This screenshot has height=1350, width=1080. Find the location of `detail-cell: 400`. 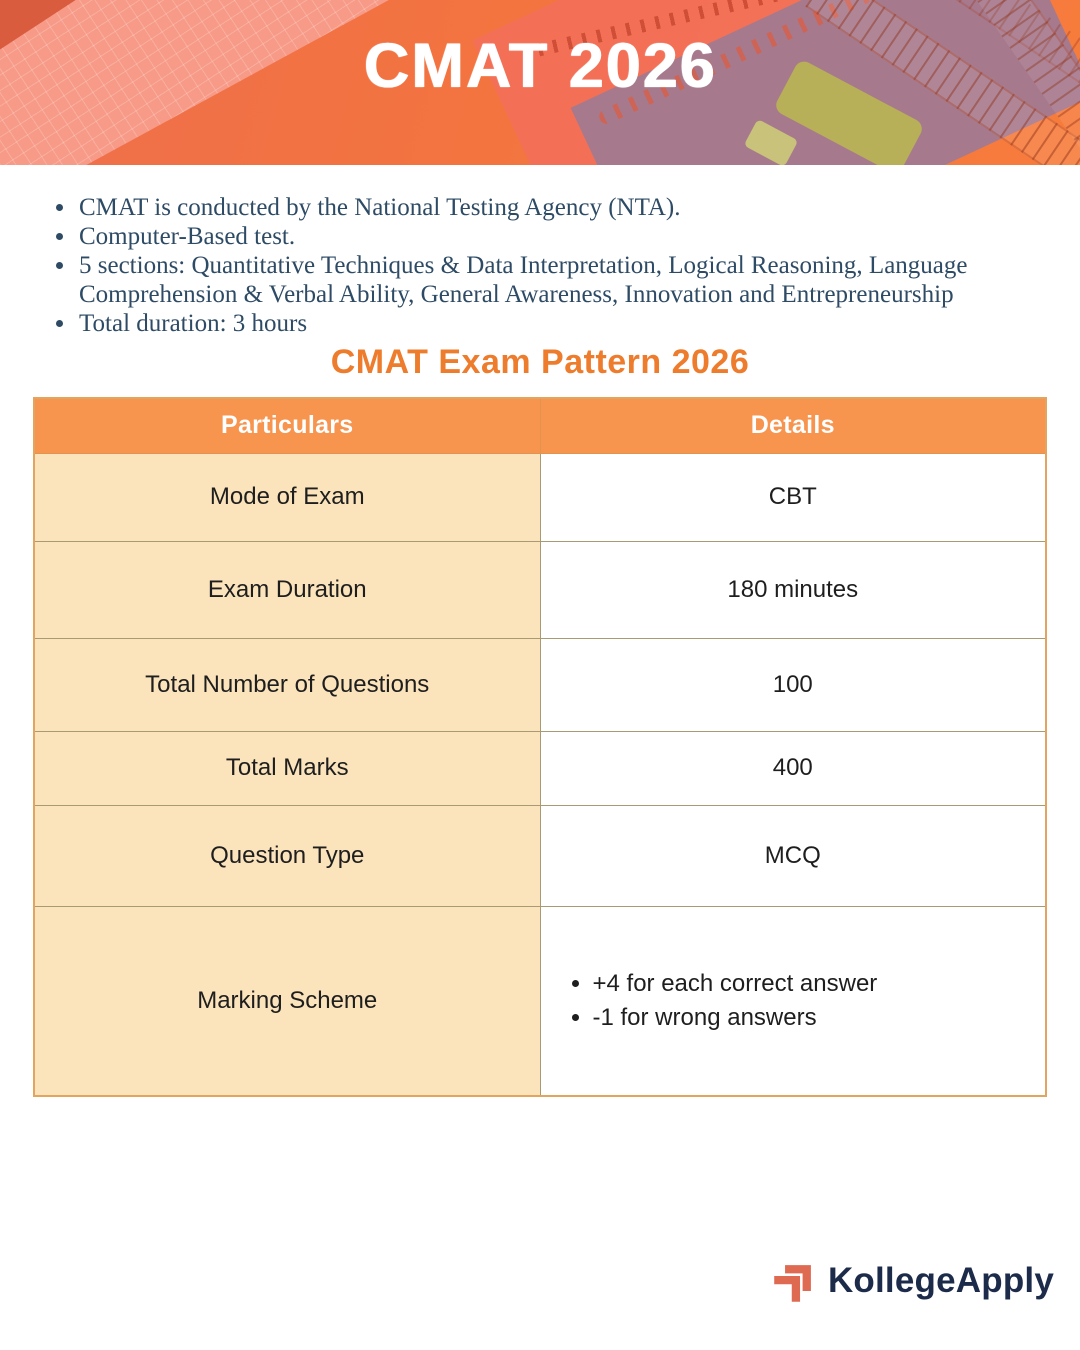

detail-cell: 400 is located at coordinates (793, 768).